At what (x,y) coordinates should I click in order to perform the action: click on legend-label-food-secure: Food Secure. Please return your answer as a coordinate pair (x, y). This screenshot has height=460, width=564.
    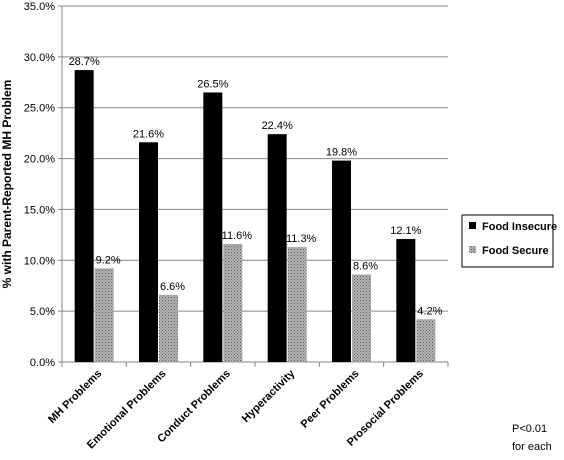
    Looking at the image, I should click on (515, 251).